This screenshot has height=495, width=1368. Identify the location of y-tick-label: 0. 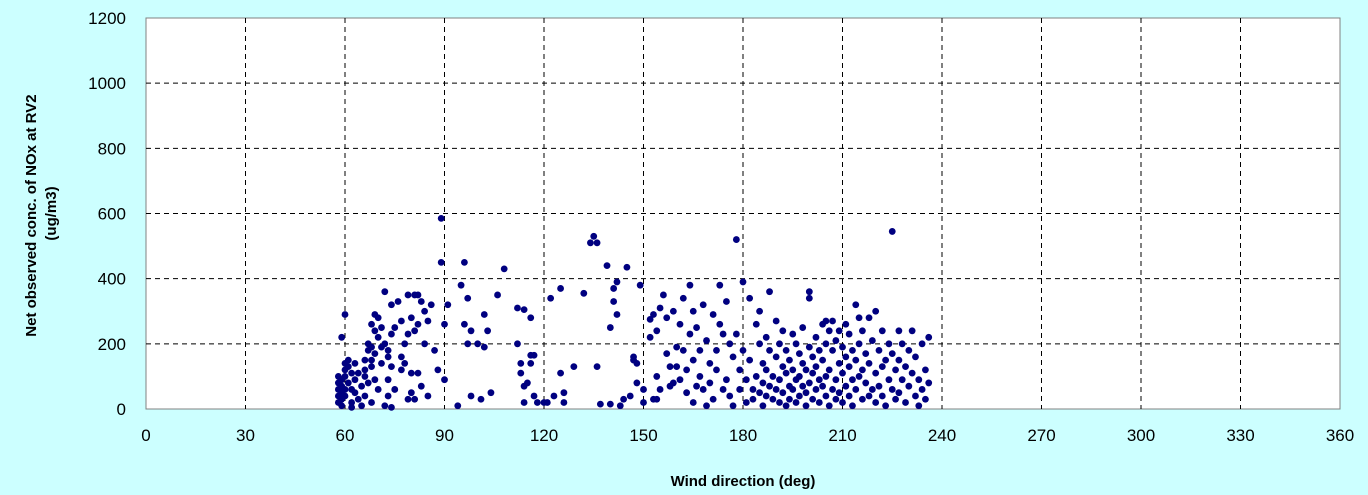
(121, 409).